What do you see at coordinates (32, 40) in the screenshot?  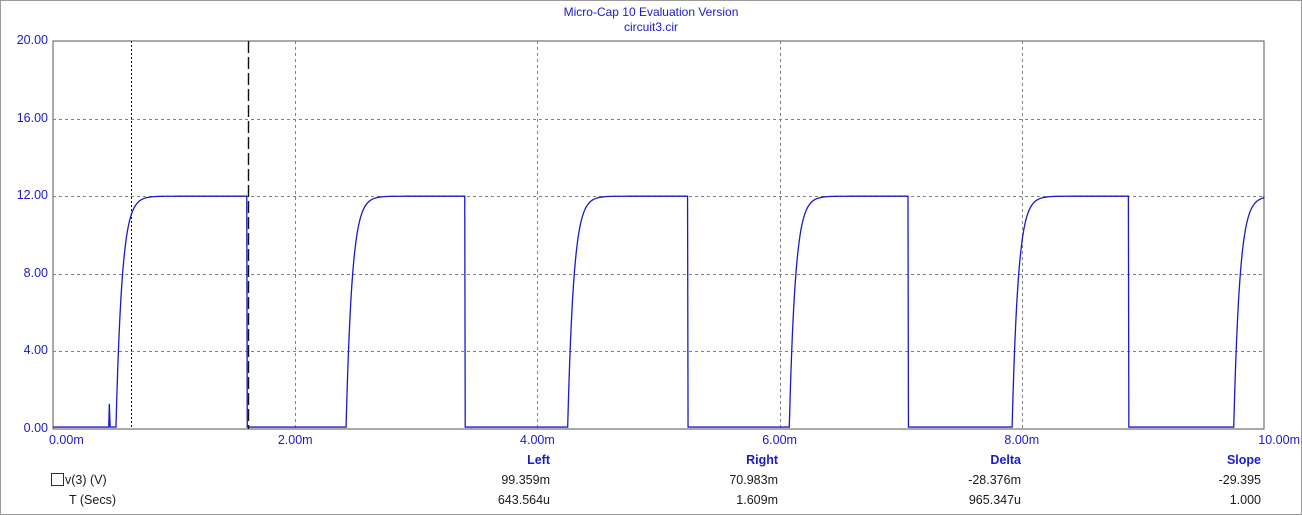 I see `y-tick-label: 20.00` at bounding box center [32, 40].